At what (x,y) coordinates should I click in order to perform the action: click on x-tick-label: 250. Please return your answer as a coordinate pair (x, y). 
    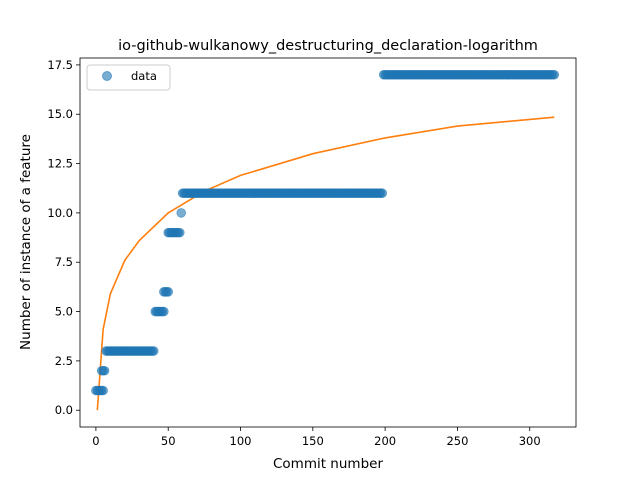
    Looking at the image, I should click on (457, 441).